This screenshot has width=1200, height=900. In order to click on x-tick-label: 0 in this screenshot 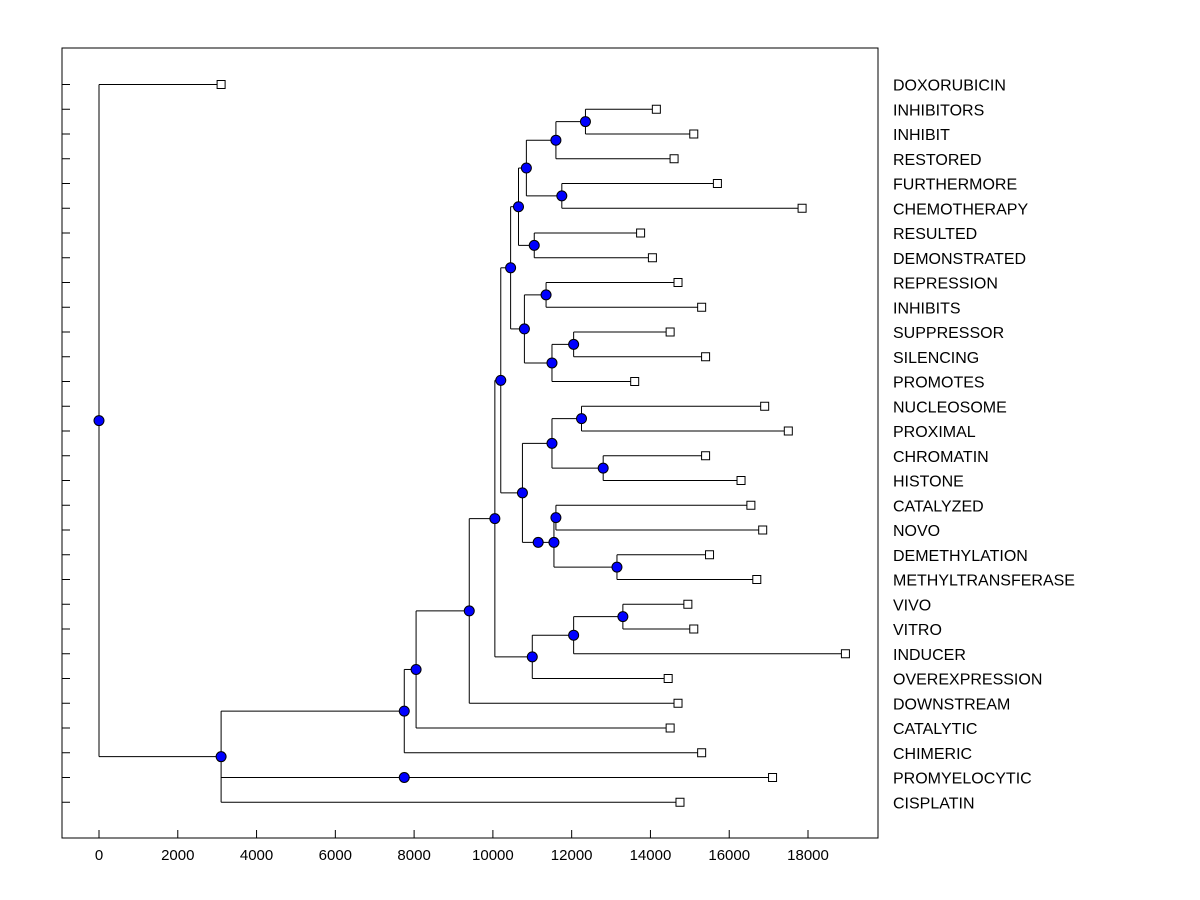, I will do `click(99, 855)`.